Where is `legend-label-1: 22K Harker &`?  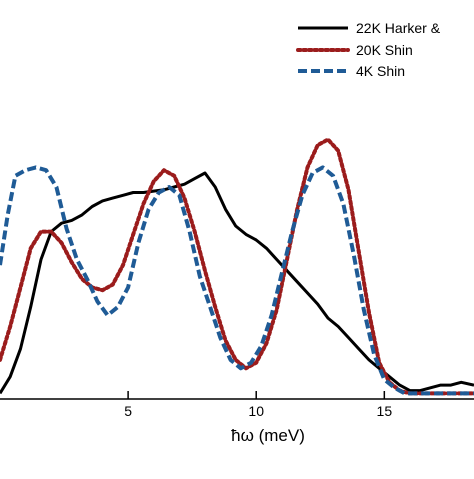 legend-label-1: 22K Harker & is located at coordinates (398, 28).